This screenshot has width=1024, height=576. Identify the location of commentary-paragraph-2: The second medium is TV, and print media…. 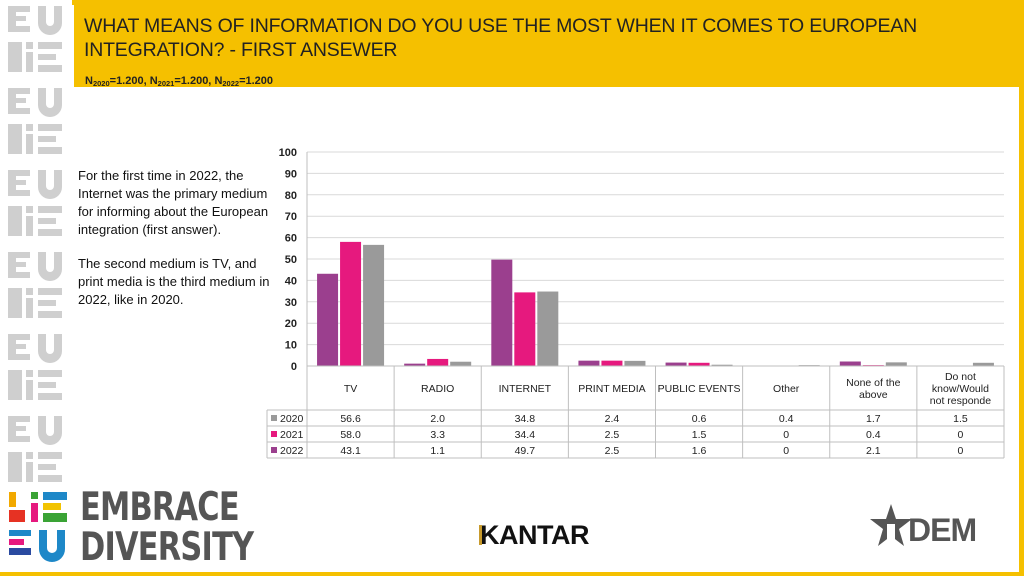
(174, 281).